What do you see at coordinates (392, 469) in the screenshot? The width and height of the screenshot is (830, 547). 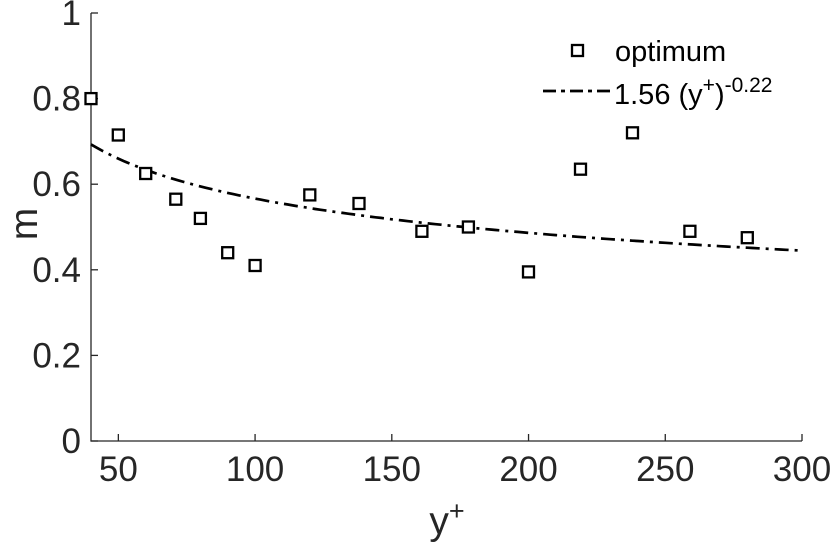 I see `x-tick-label: 150` at bounding box center [392, 469].